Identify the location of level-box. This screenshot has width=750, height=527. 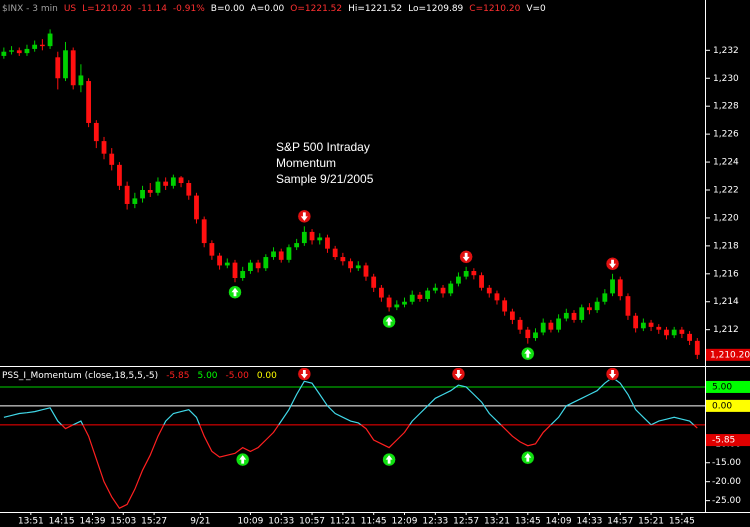
(728, 386).